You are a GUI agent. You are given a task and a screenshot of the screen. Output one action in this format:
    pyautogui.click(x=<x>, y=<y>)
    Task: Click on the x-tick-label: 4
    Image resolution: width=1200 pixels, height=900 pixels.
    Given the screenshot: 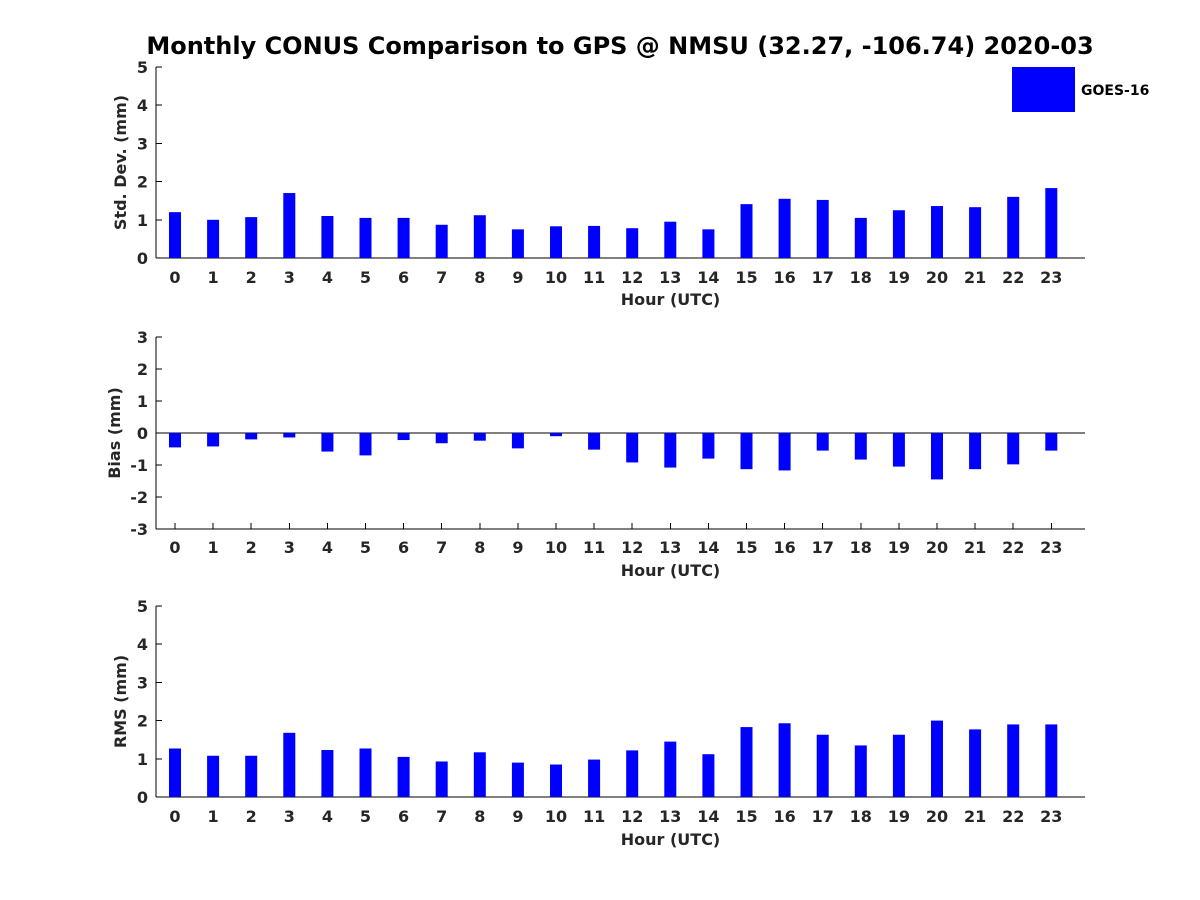 What is the action you would take?
    pyautogui.click(x=327, y=277)
    